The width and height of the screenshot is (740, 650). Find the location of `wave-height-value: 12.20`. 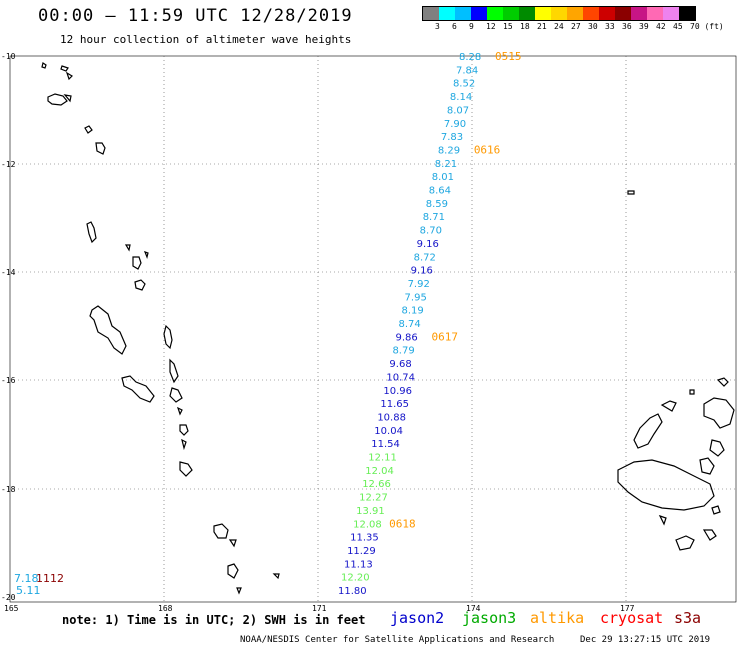

wave-height-value: 12.20 is located at coordinates (355, 578).